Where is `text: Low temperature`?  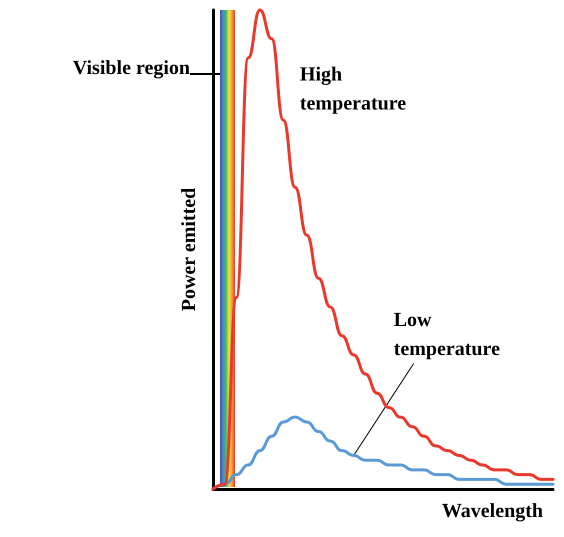 text: Low temperature is located at coordinates (447, 334).